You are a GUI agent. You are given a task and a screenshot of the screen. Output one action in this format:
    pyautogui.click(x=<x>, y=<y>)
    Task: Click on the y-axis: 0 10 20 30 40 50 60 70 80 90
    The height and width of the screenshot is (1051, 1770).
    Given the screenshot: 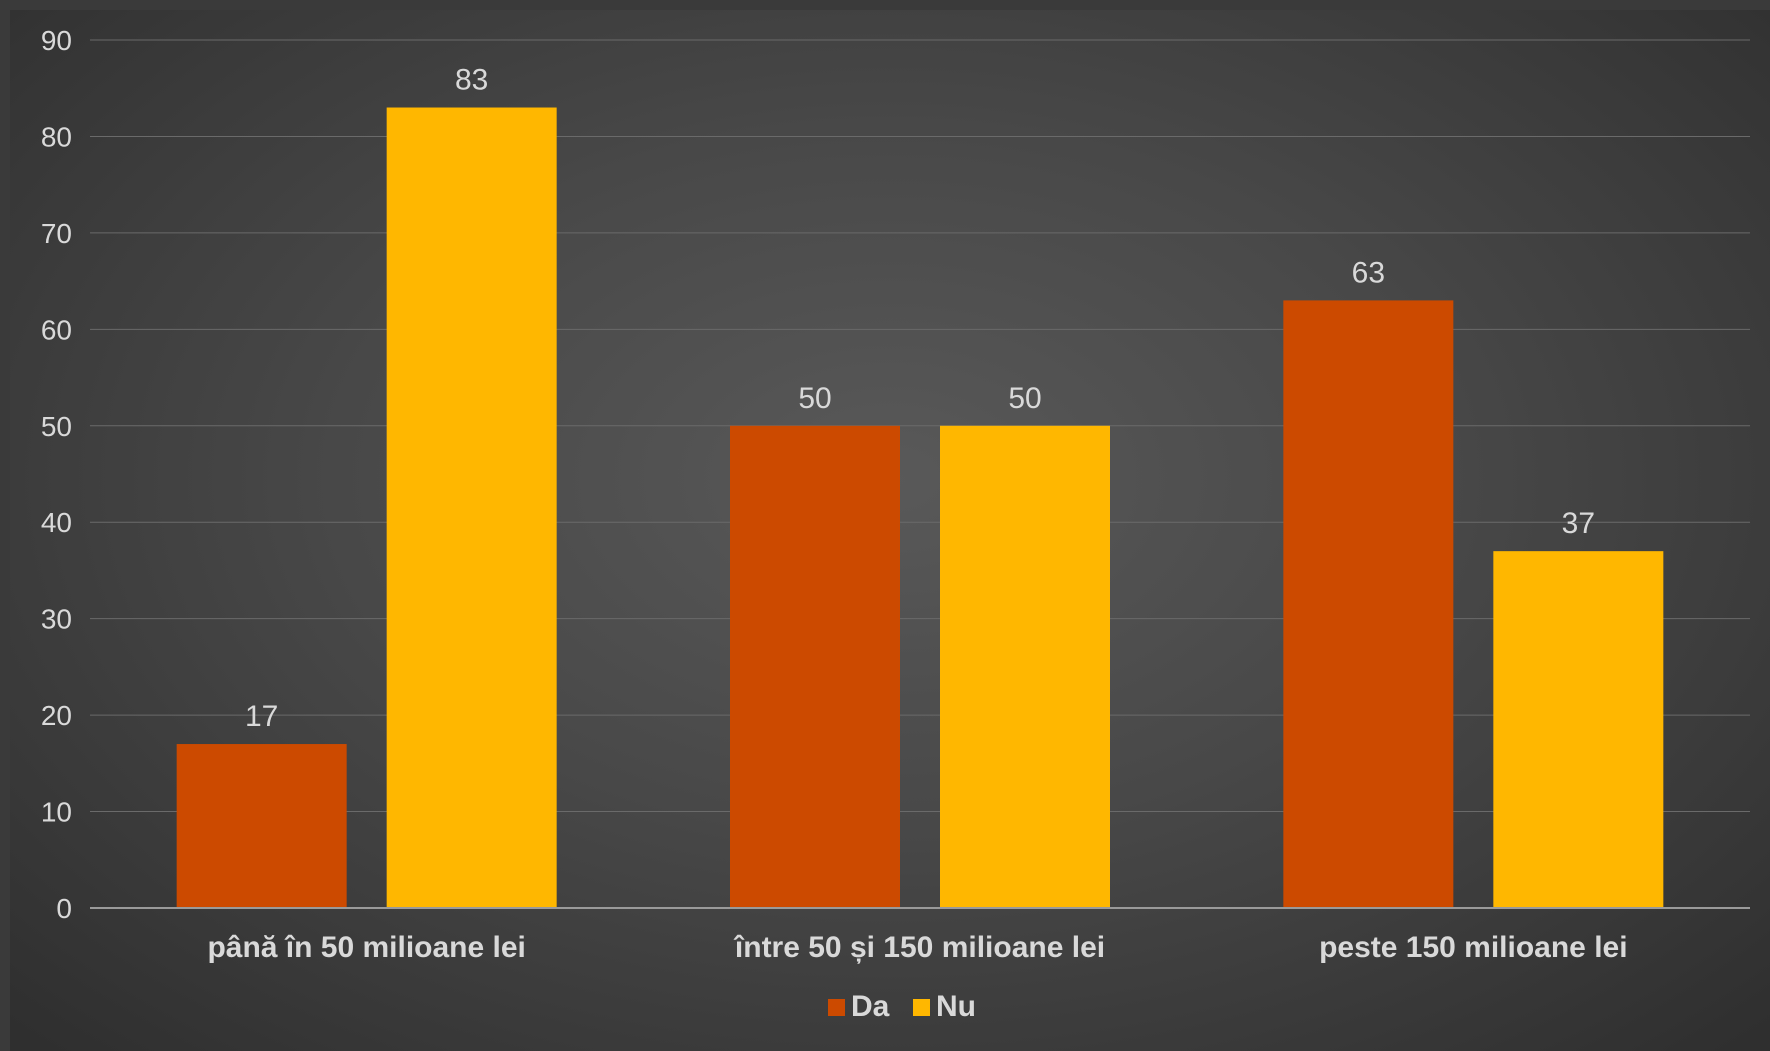 What is the action you would take?
    pyautogui.click(x=56, y=474)
    